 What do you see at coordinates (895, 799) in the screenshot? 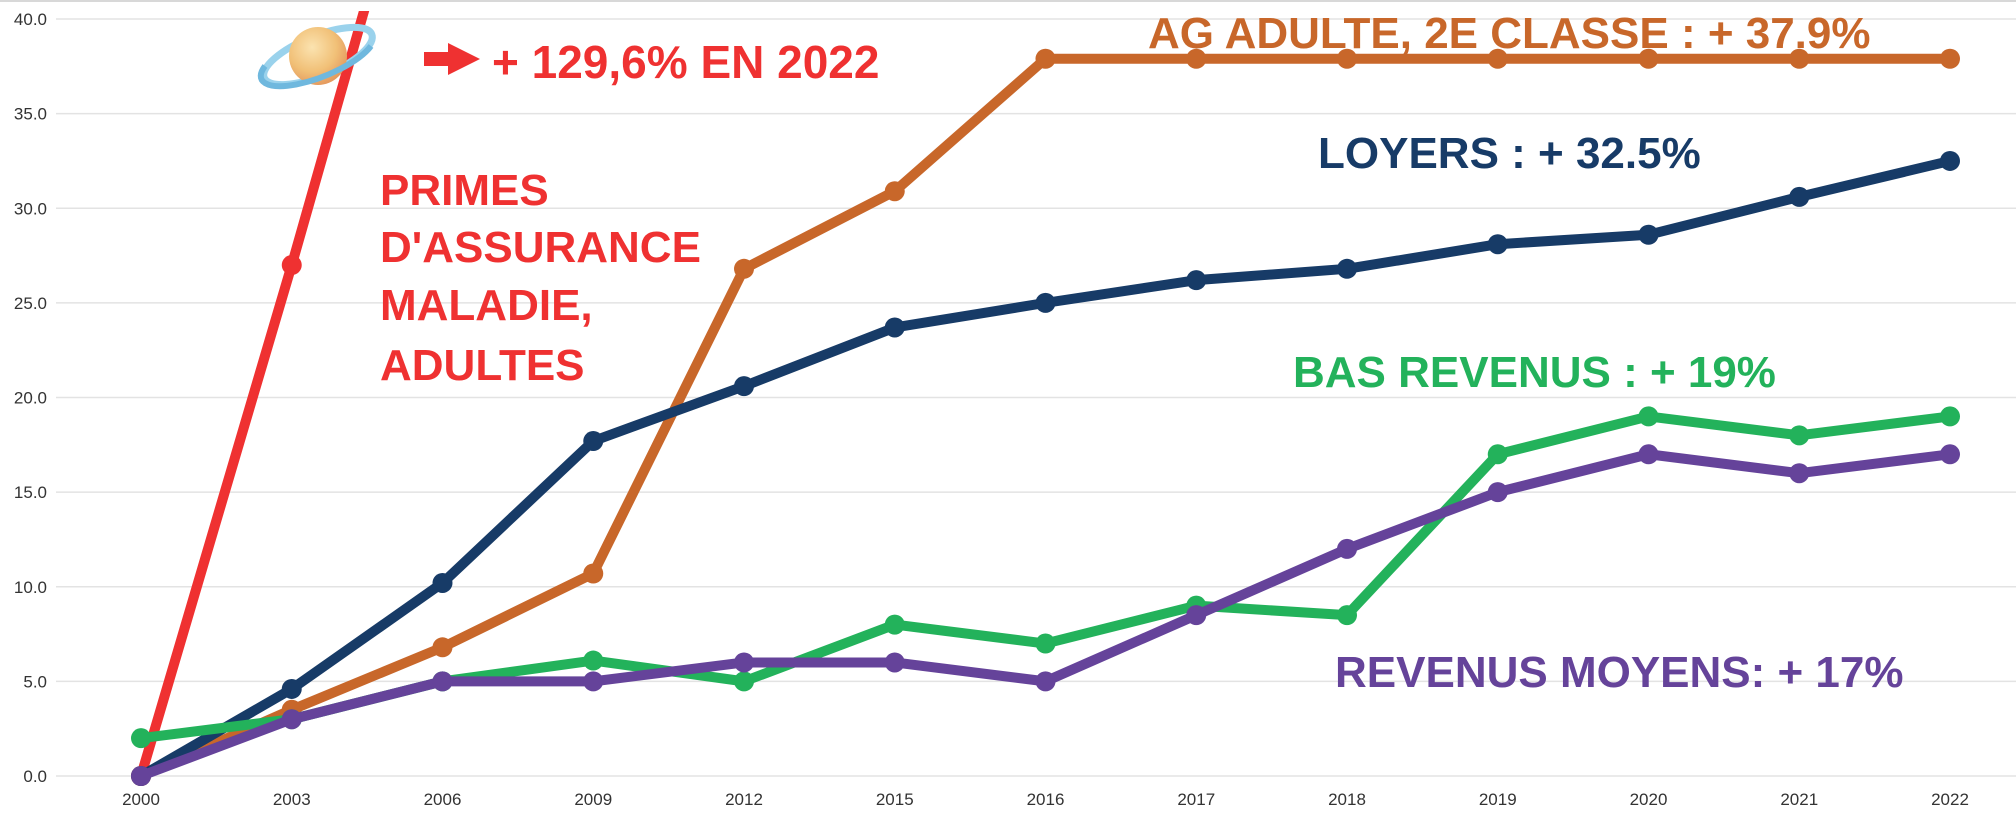
I see `x-tick-label: 2015` at bounding box center [895, 799].